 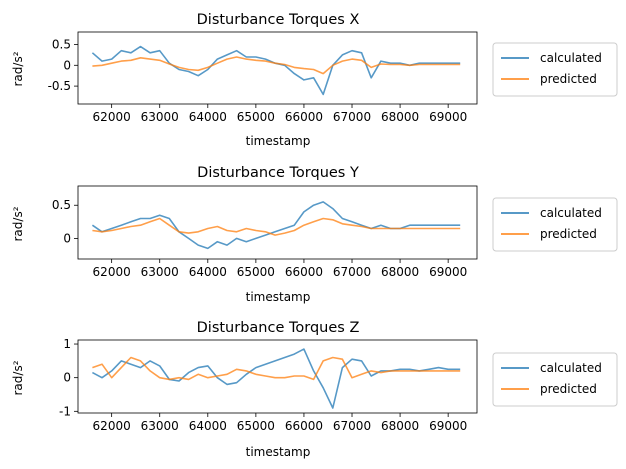 What do you see at coordinates (59, 86) in the screenshot?
I see `y-tick-label: -0.5` at bounding box center [59, 86].